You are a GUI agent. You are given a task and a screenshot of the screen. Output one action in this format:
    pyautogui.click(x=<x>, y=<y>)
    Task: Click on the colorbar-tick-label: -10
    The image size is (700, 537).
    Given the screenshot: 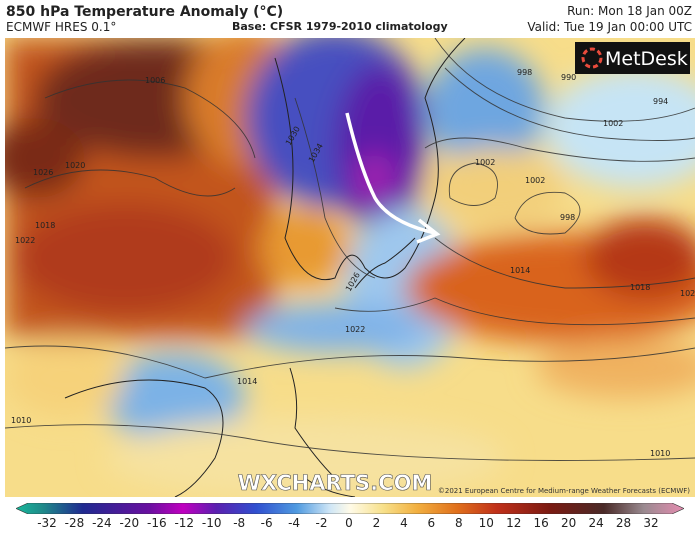 What is the action you would take?
    pyautogui.click(x=211, y=523)
    